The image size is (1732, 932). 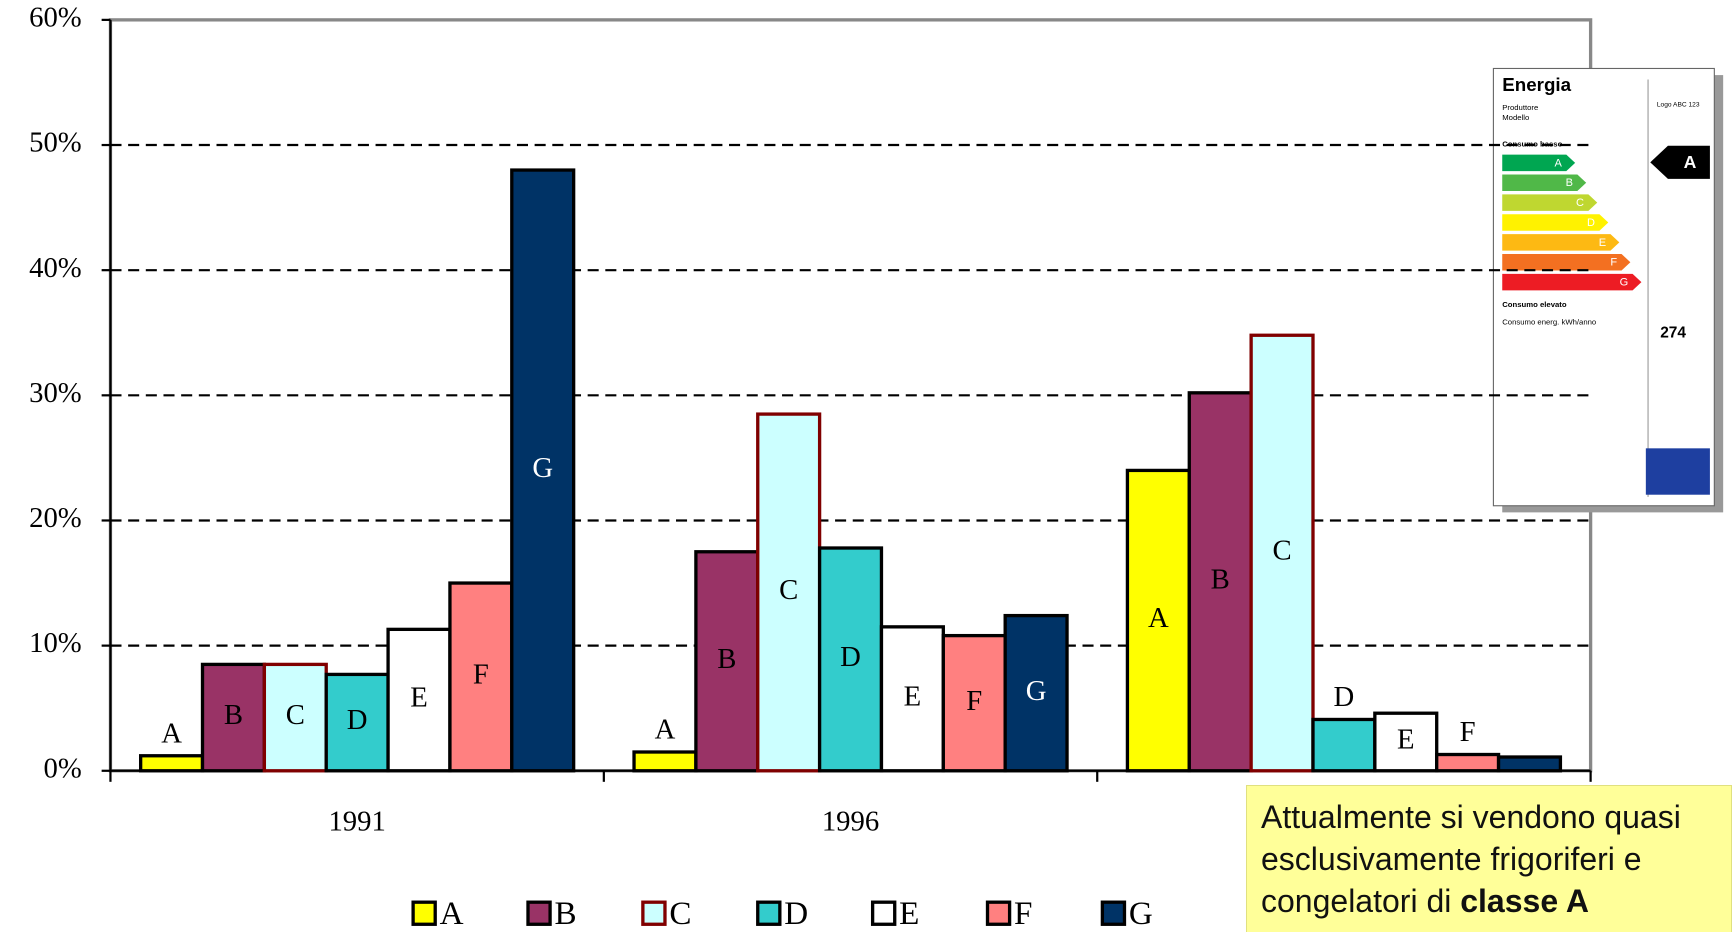 What do you see at coordinates (356, 821) in the screenshot?
I see `x-tick-label: 1991` at bounding box center [356, 821].